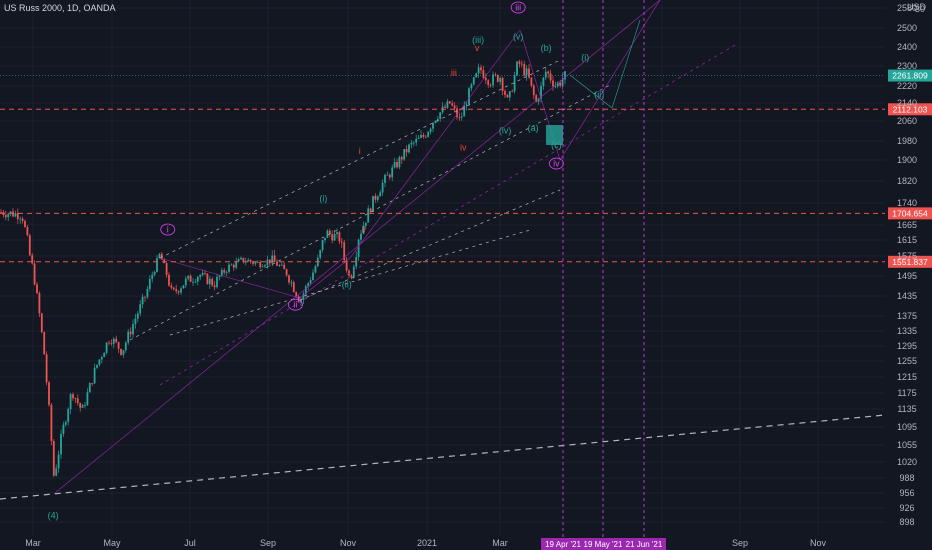 This screenshot has width=932, height=550. I want to click on wave-label: (i), so click(585, 57).